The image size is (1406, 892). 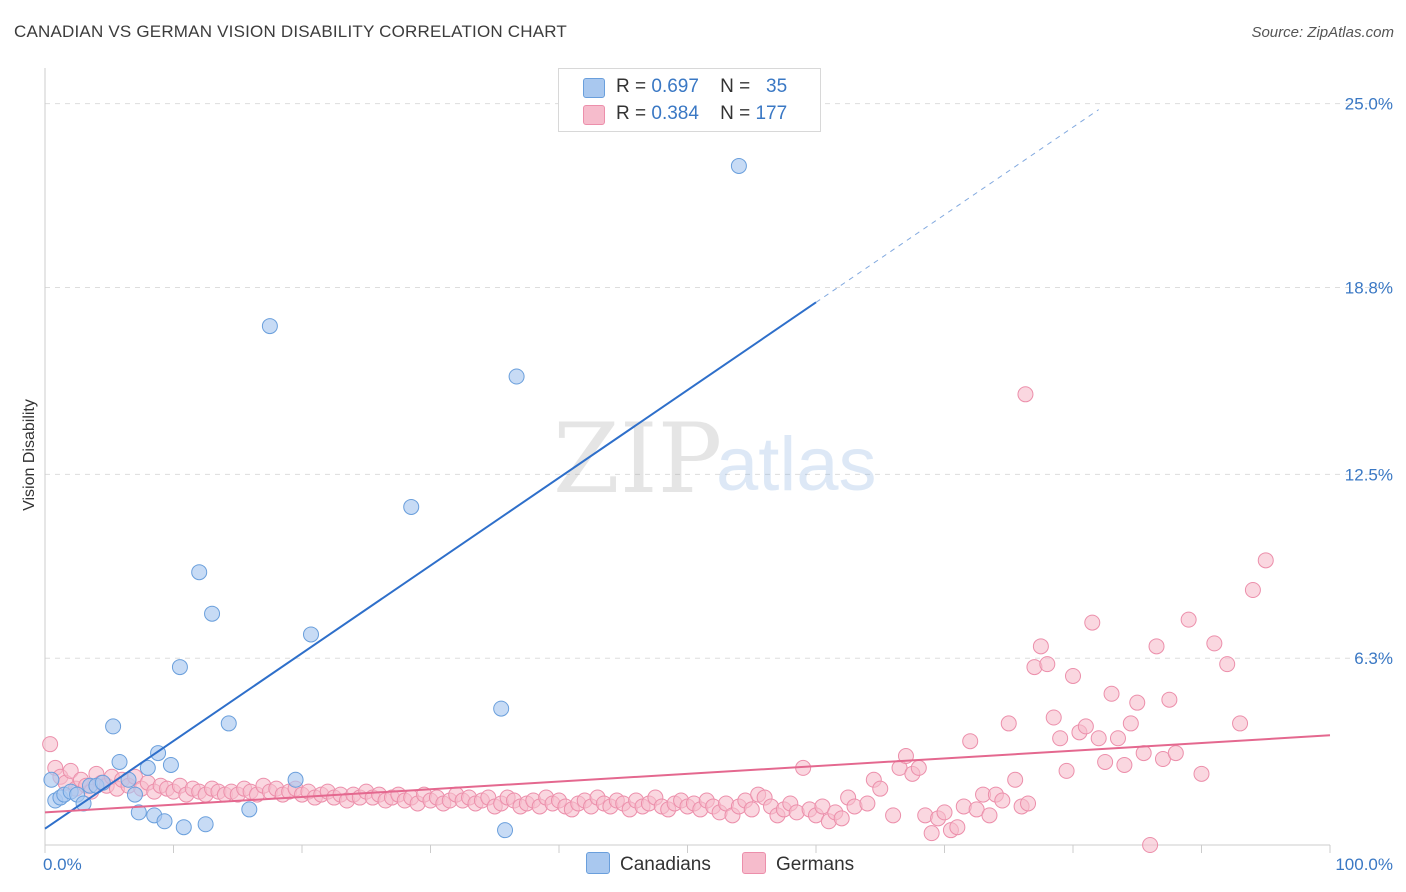 I want to click on canadians-trendline-extension, so click(x=957, y=206).